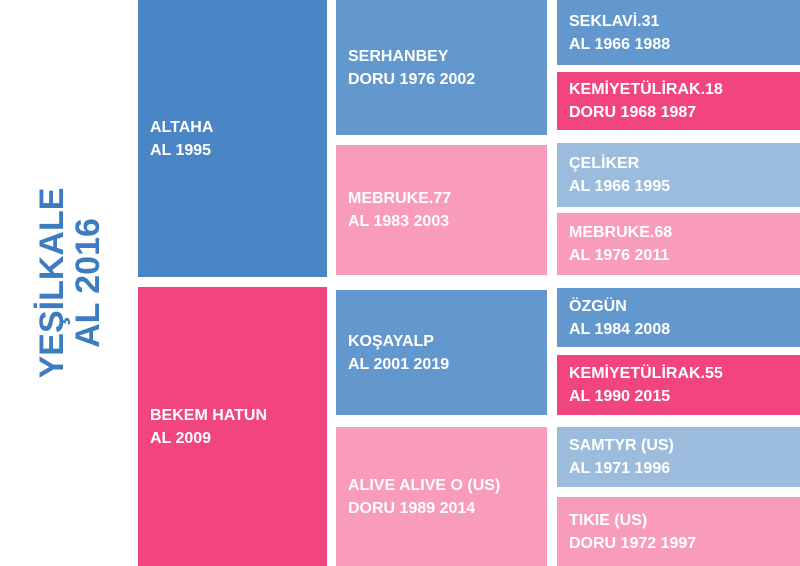 The image size is (800, 566). Describe the element at coordinates (181, 150) in the screenshot. I see `horse-detail: AL 1995` at that location.